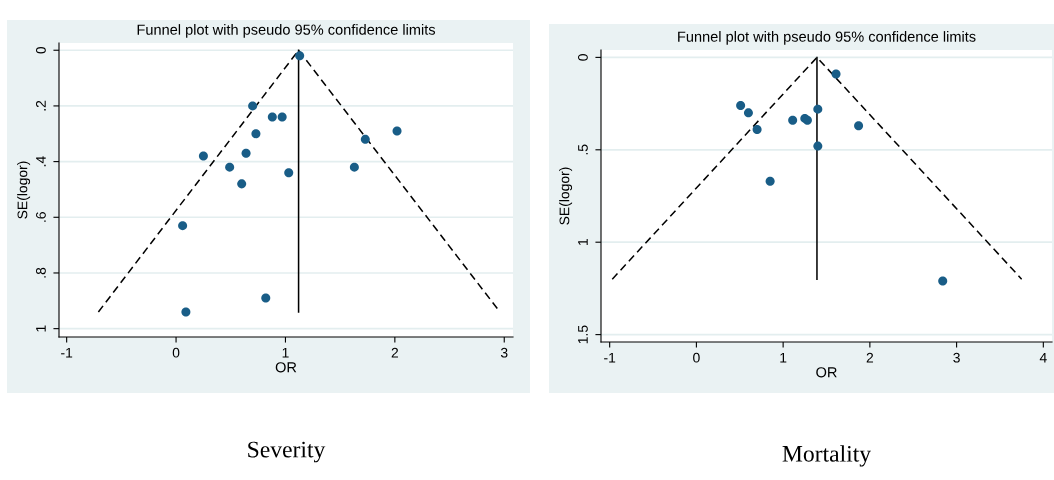 The height and width of the screenshot is (480, 1054). Describe the element at coordinates (1043, 357) in the screenshot. I see `x-tick-label: 4` at that location.